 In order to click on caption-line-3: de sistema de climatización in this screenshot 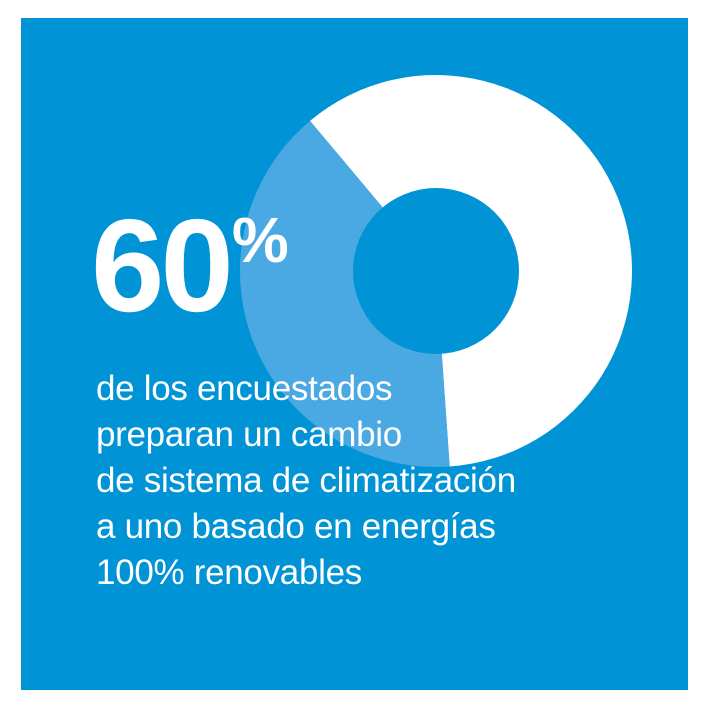, I will do `click(306, 480)`.